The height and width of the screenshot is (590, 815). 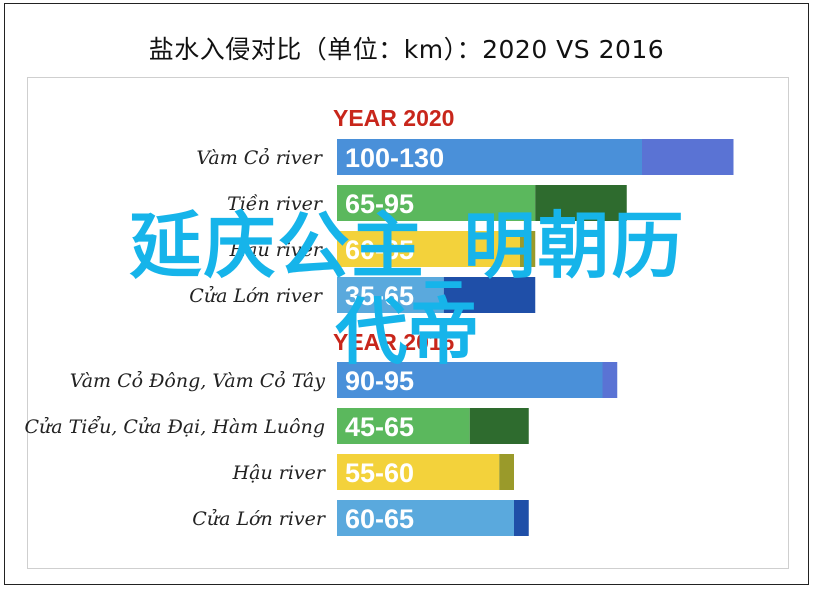 I want to click on category-label-0-0: Vàm Cỏ river, so click(x=260, y=158).